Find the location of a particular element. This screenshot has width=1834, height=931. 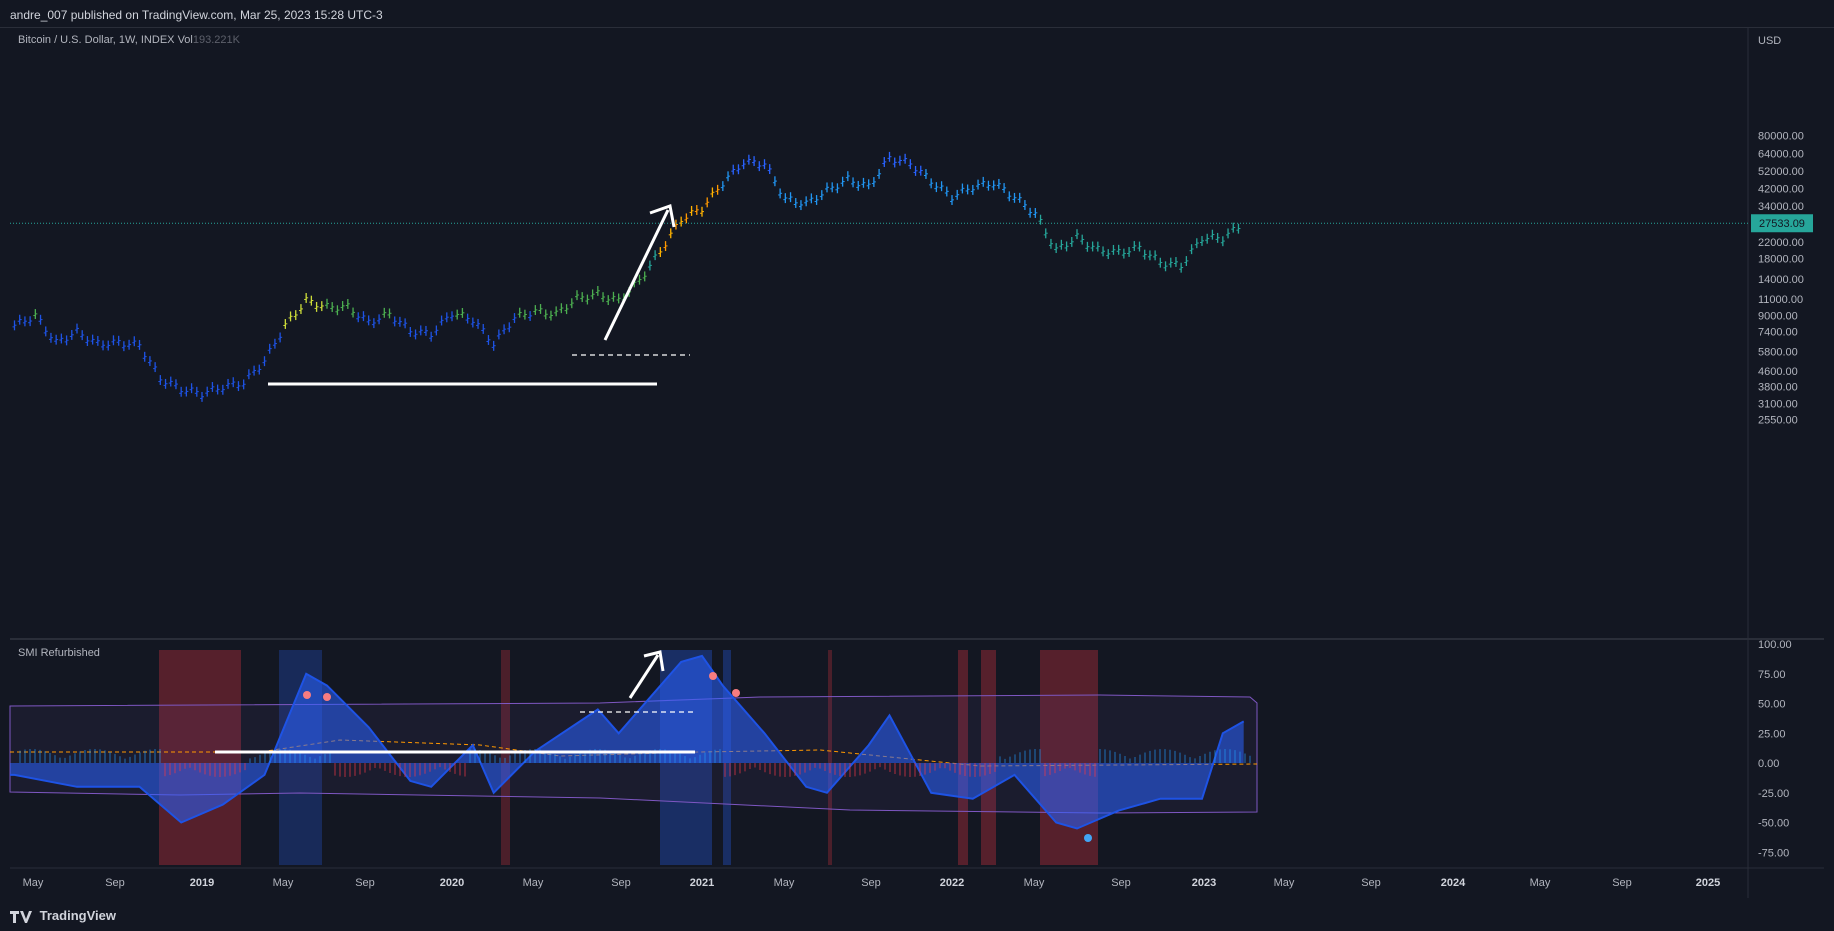

price-tick-label: 14000.00 is located at coordinates (1781, 280).